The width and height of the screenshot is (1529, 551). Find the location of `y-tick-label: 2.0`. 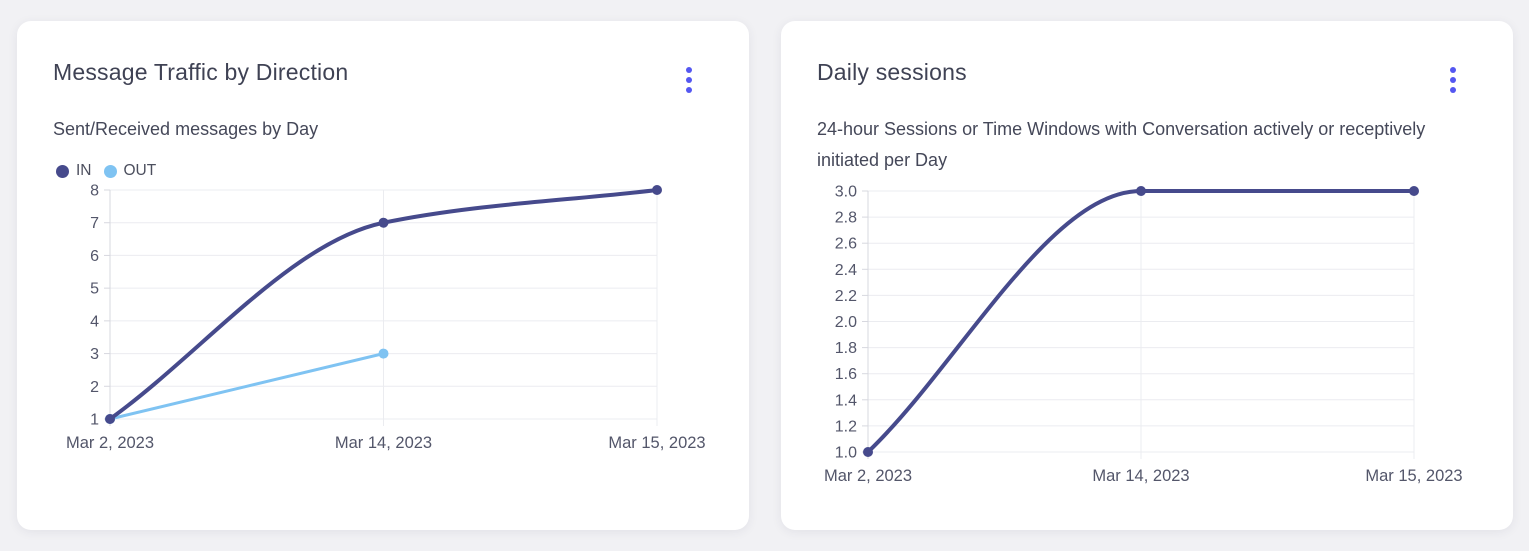

y-tick-label: 2.0 is located at coordinates (846, 322).